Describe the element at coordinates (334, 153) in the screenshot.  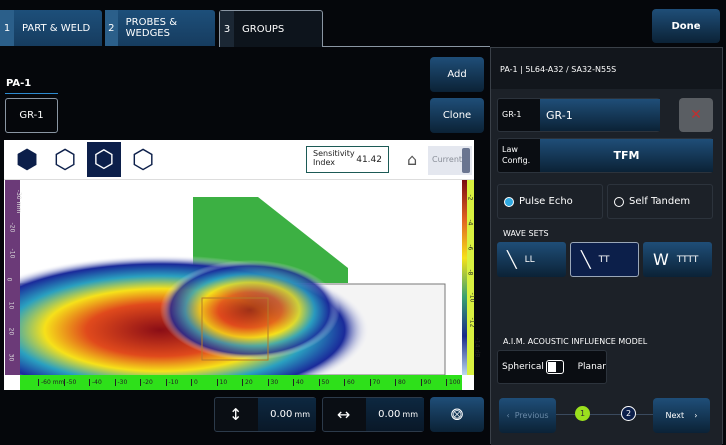
I see `sensitivity-label: Sensitivity` at that location.